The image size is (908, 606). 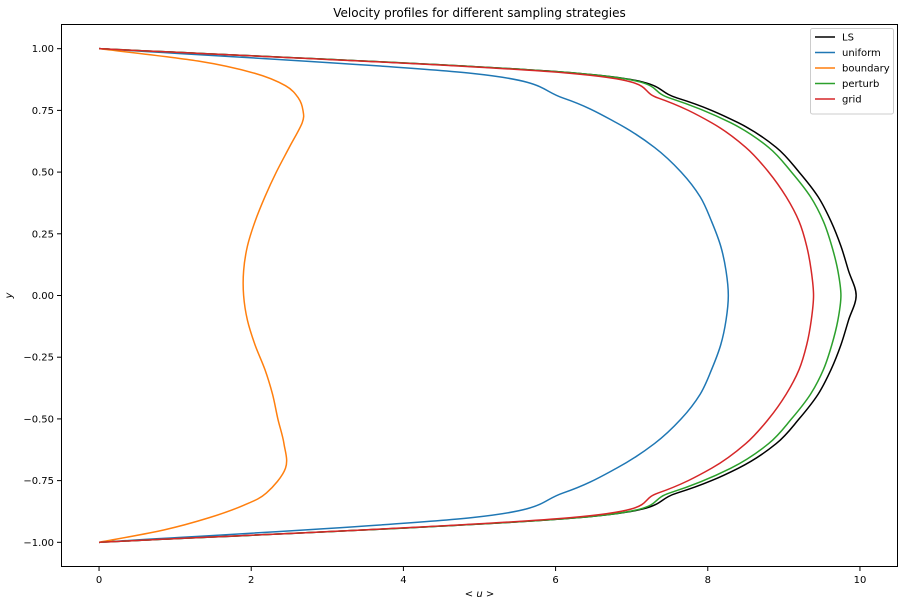 I want to click on x-tick-label: 2, so click(x=251, y=580).